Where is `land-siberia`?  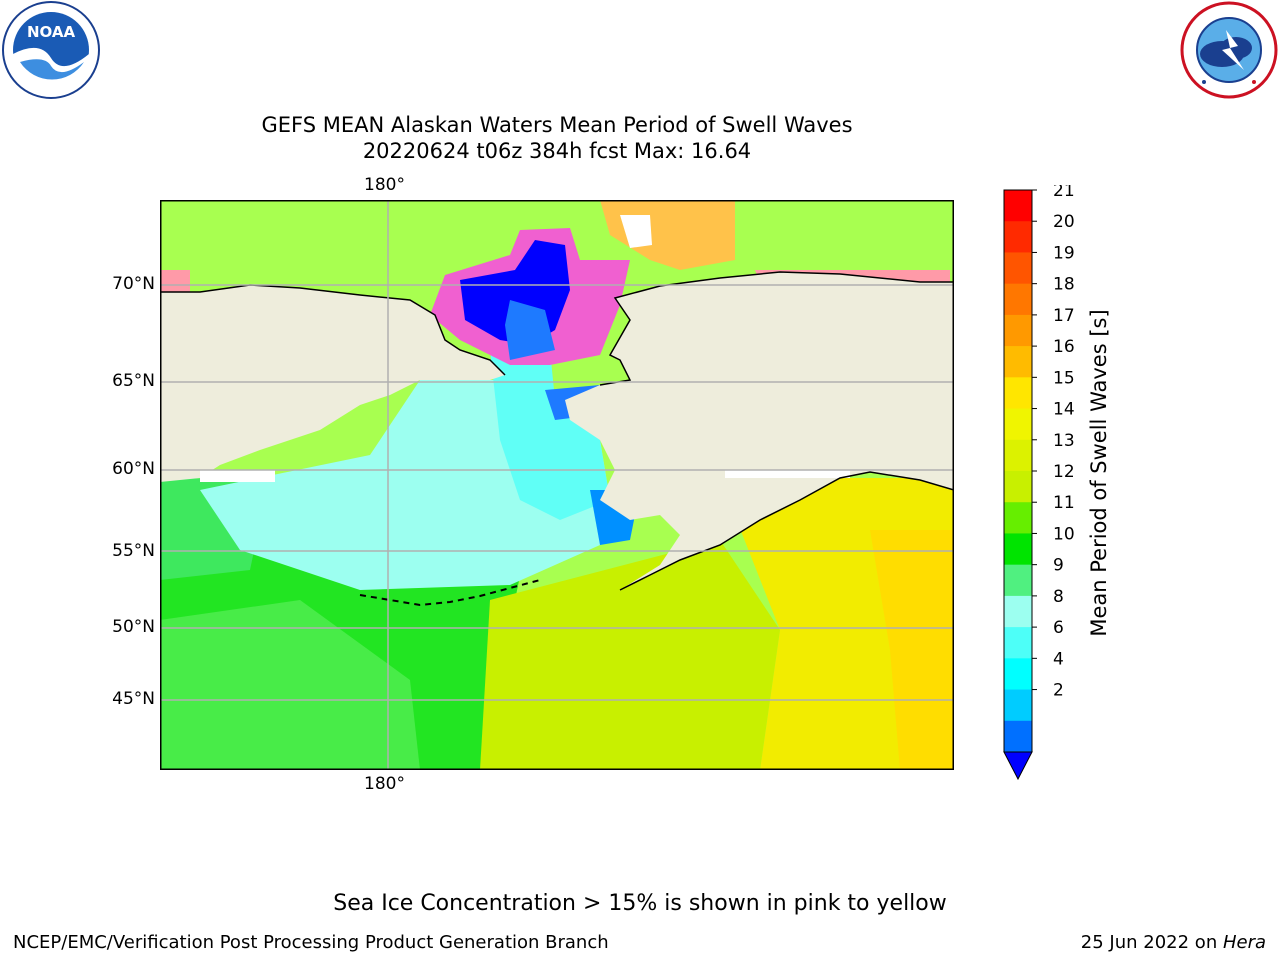
land-siberia is located at coordinates (332, 383).